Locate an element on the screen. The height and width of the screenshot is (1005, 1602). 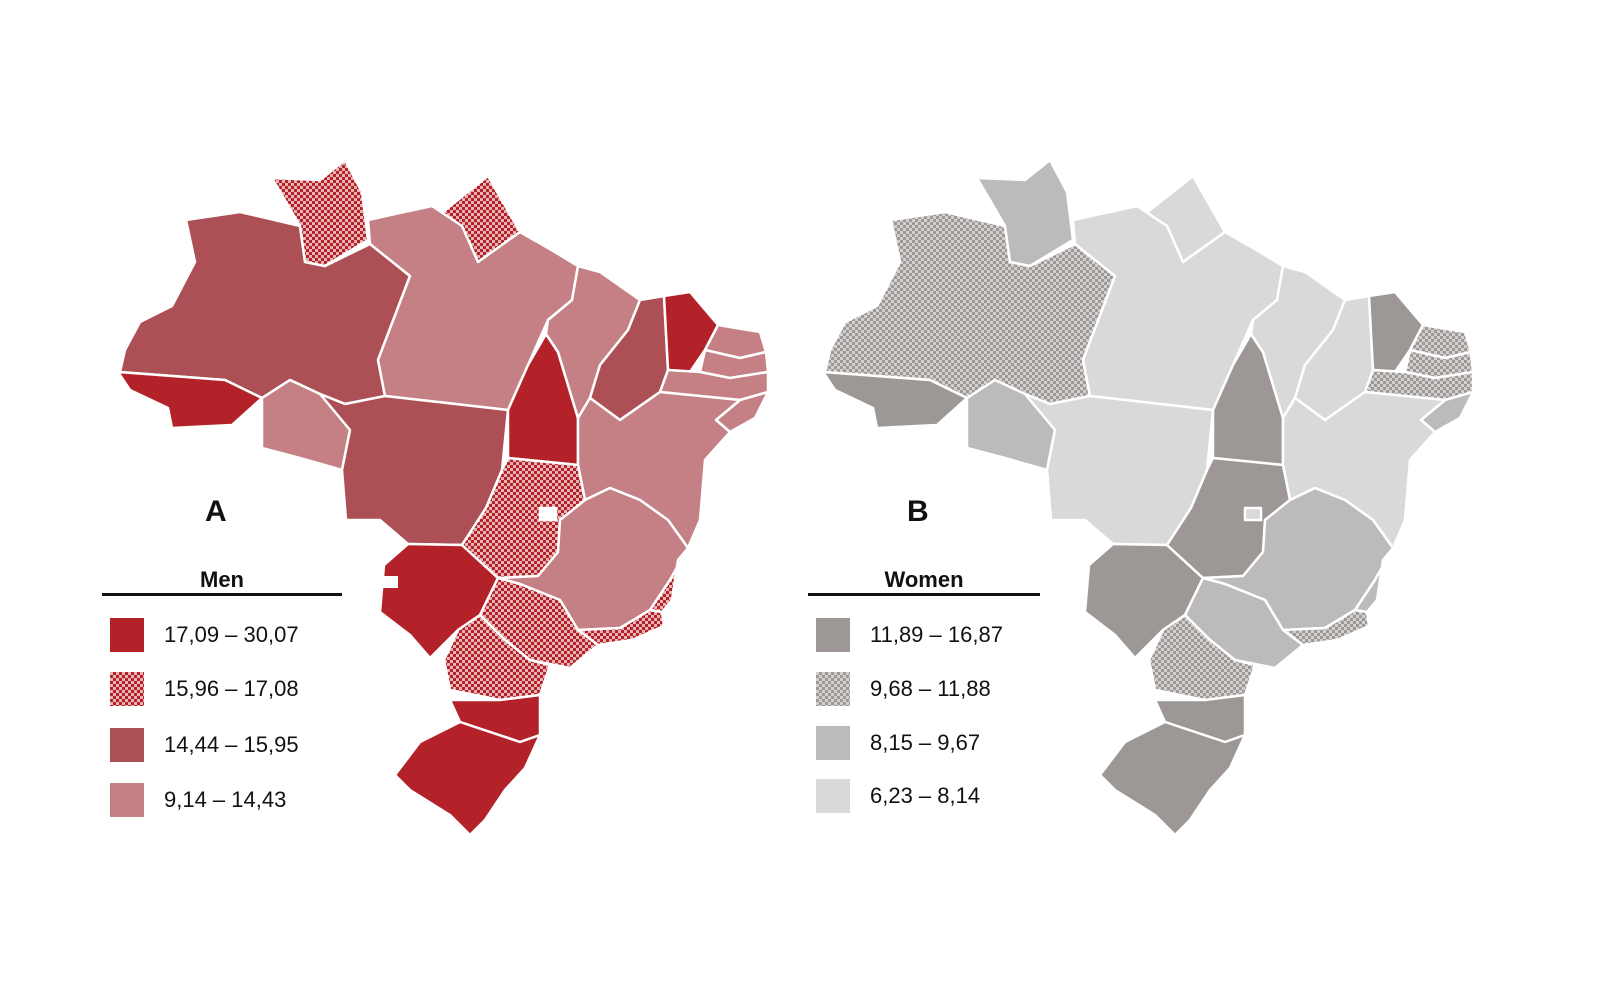
legend-a-item: 17,09 – 30,07 is located at coordinates (204, 635).